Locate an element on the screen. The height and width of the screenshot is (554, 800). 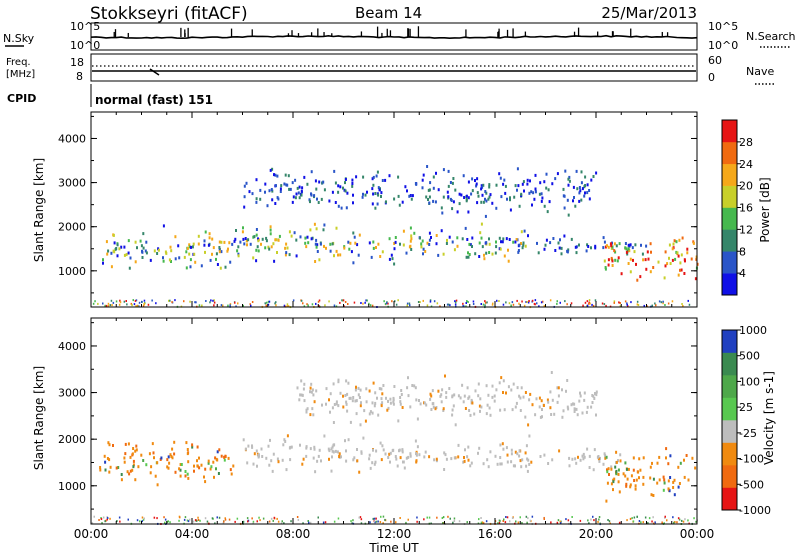
nsearch-label: N.Search is located at coordinates (771, 36).